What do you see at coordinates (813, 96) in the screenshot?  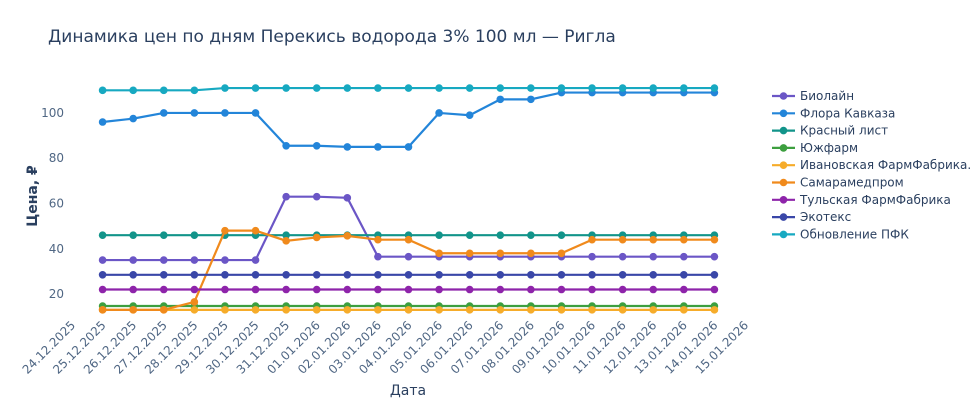 I see `legend-item: Биолайн` at bounding box center [813, 96].